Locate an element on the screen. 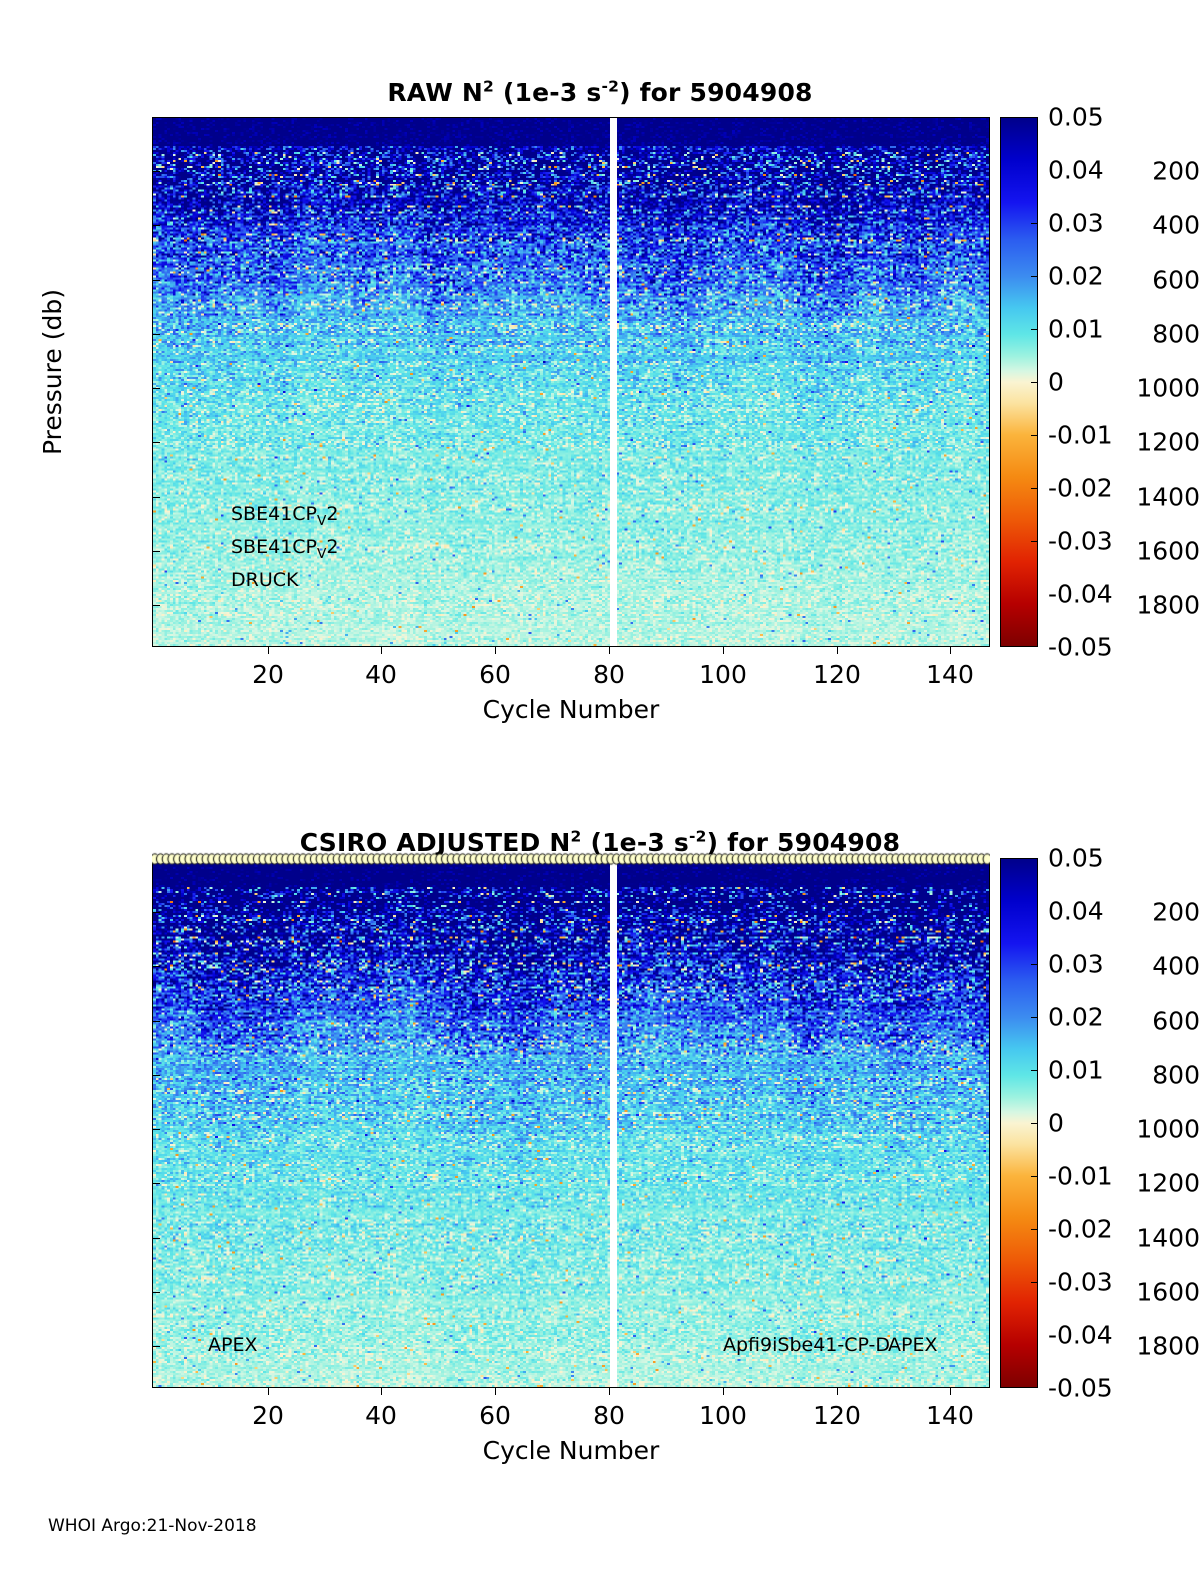 The height and width of the screenshot is (1575, 1200). annotation-sensor-2-text: SBE41CP is located at coordinates (274, 547).